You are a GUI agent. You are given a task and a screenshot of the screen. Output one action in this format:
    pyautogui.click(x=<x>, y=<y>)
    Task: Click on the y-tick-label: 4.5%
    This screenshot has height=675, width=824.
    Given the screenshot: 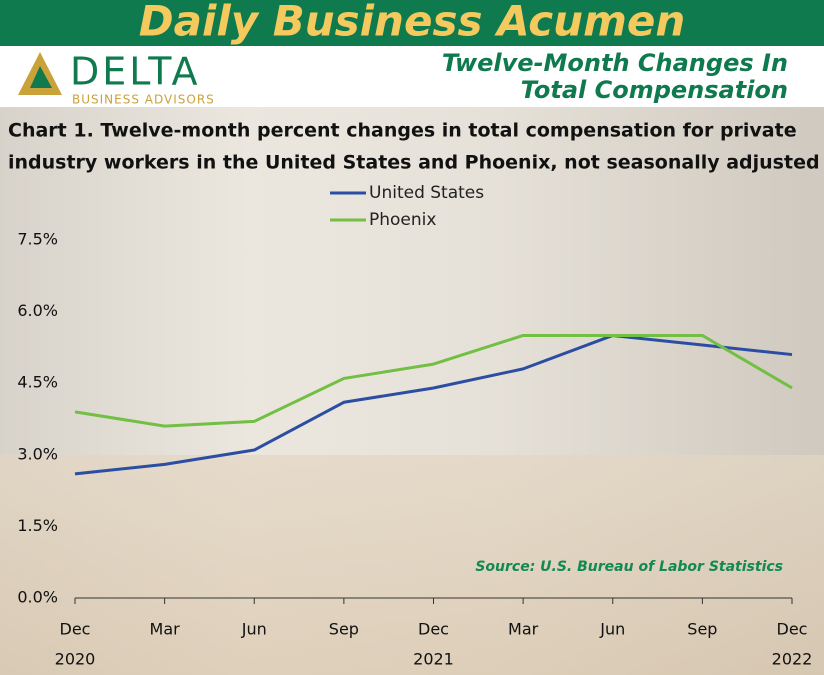 What is the action you would take?
    pyautogui.click(x=37, y=382)
    